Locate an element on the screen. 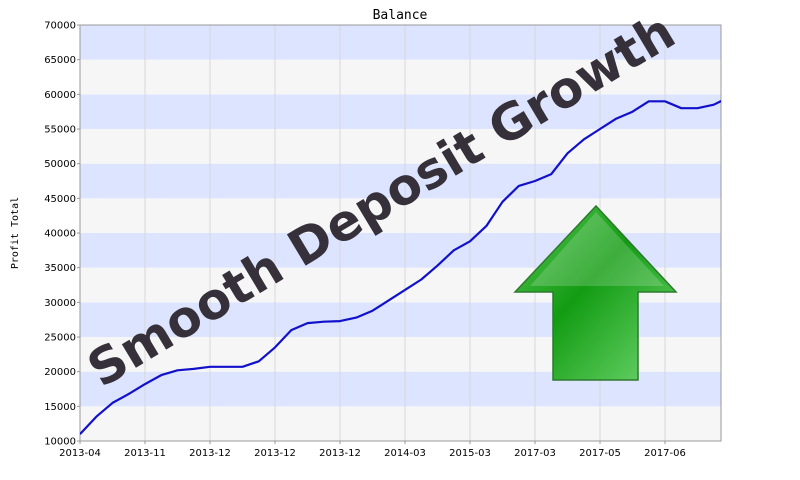 This screenshot has height=480, width=800. x-tick-label: 2013-11 is located at coordinates (145, 453).